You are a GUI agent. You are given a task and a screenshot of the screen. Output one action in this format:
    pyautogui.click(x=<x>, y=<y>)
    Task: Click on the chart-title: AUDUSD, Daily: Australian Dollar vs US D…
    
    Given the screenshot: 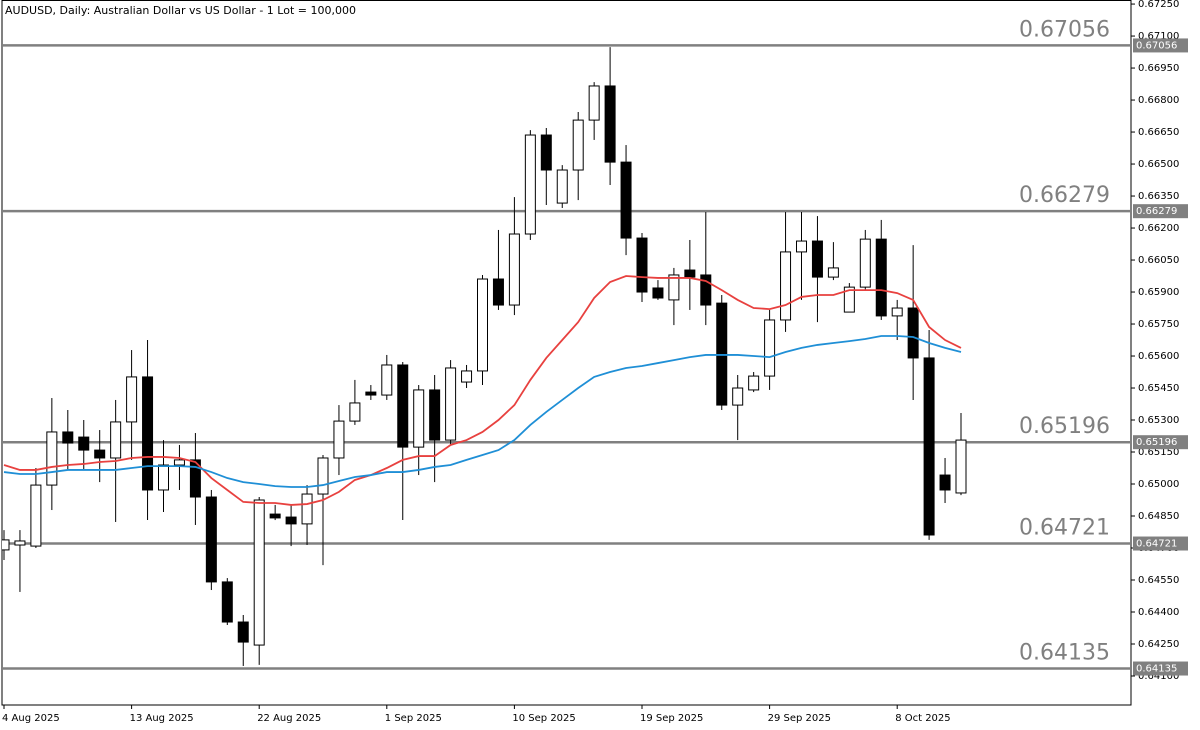 What is the action you would take?
    pyautogui.click(x=180, y=10)
    